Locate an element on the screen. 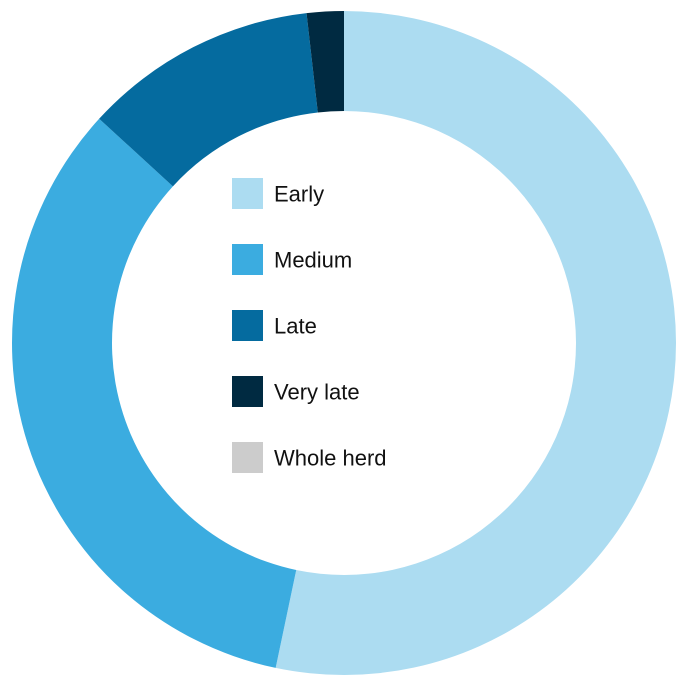 Image resolution: width=677 pixels, height=676 pixels. legend-swatch-whole-herd is located at coordinates (247, 457).